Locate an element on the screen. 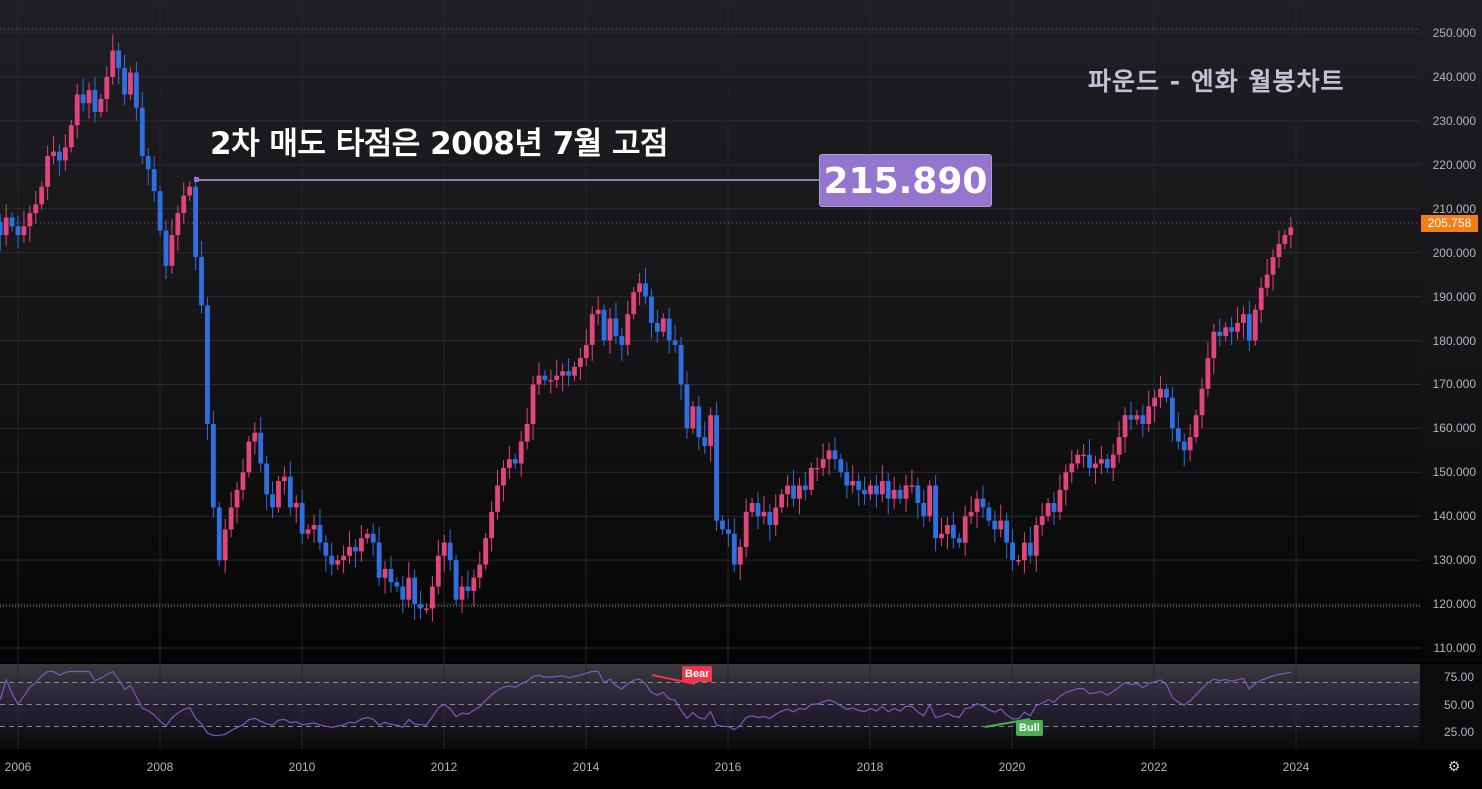 The height and width of the screenshot is (789, 1482). time-tick: 2006 is located at coordinates (18, 767).